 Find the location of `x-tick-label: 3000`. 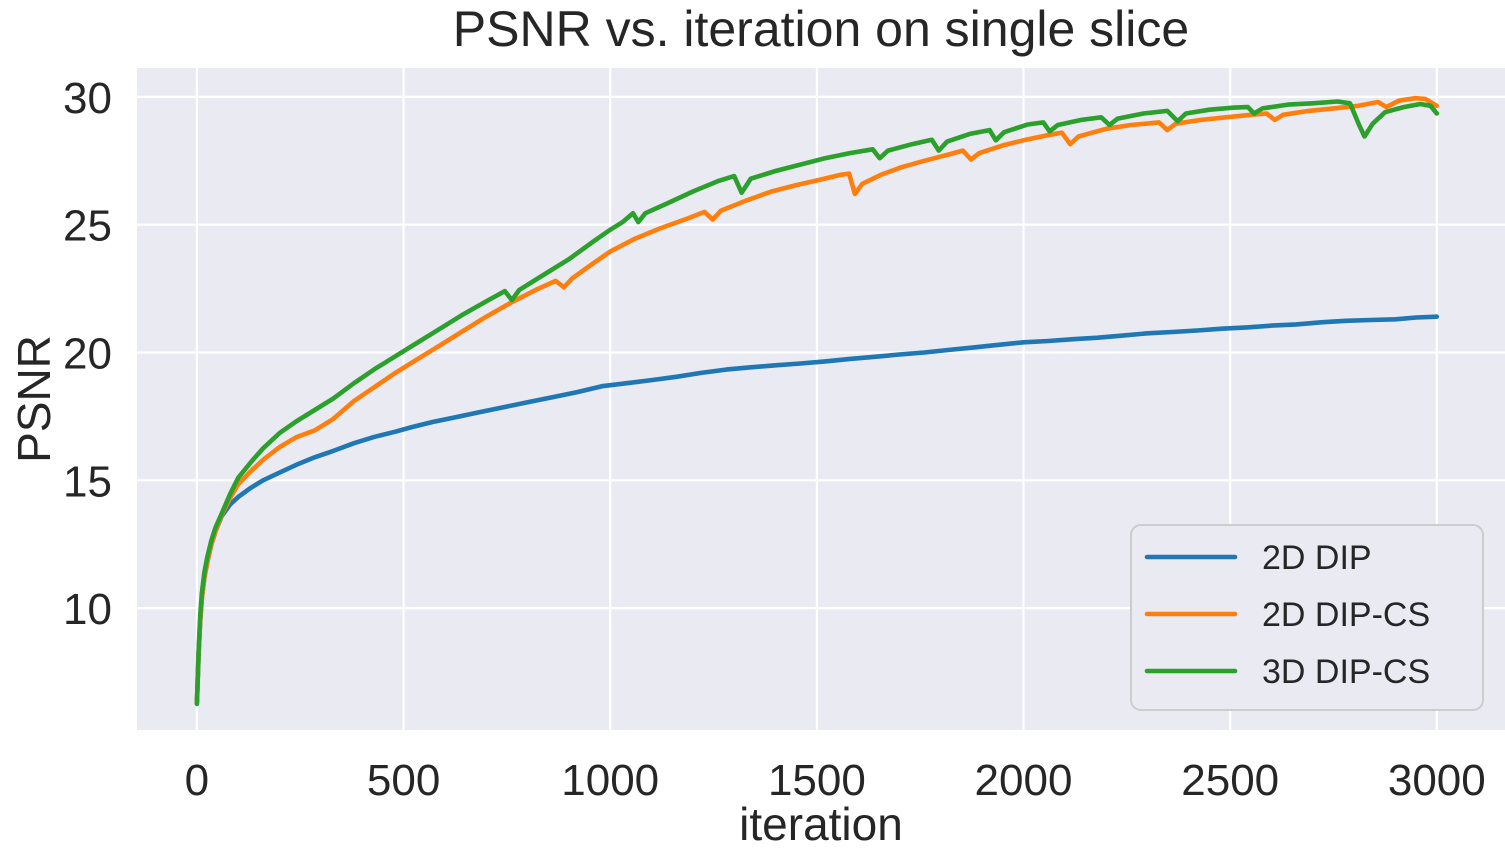

x-tick-label: 3000 is located at coordinates (1437, 780).